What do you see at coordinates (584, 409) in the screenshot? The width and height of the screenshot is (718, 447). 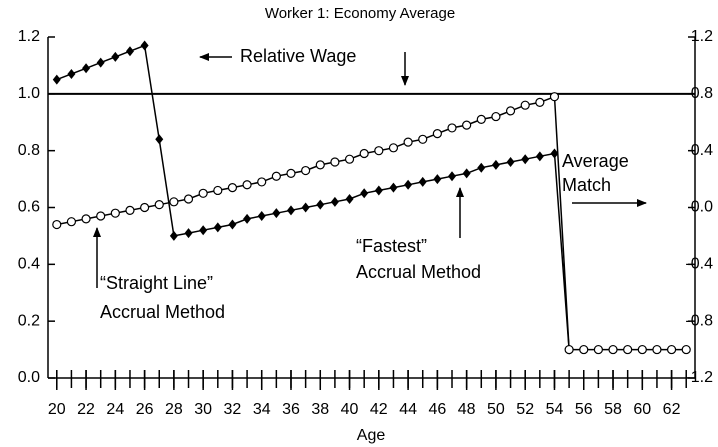 I see `x-tick-label: 56` at bounding box center [584, 409].